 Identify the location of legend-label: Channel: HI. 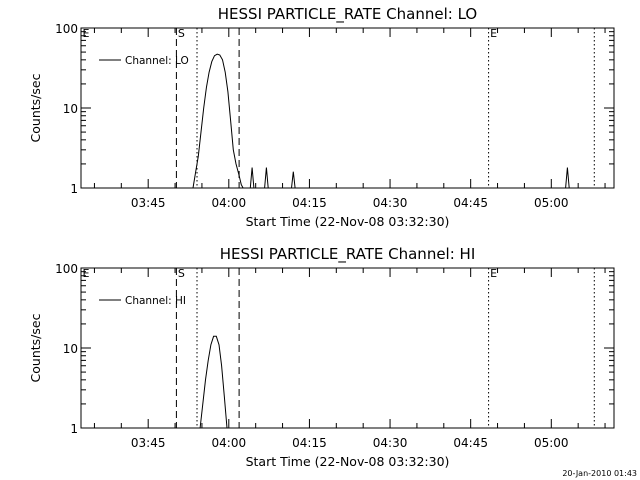
(155, 301).